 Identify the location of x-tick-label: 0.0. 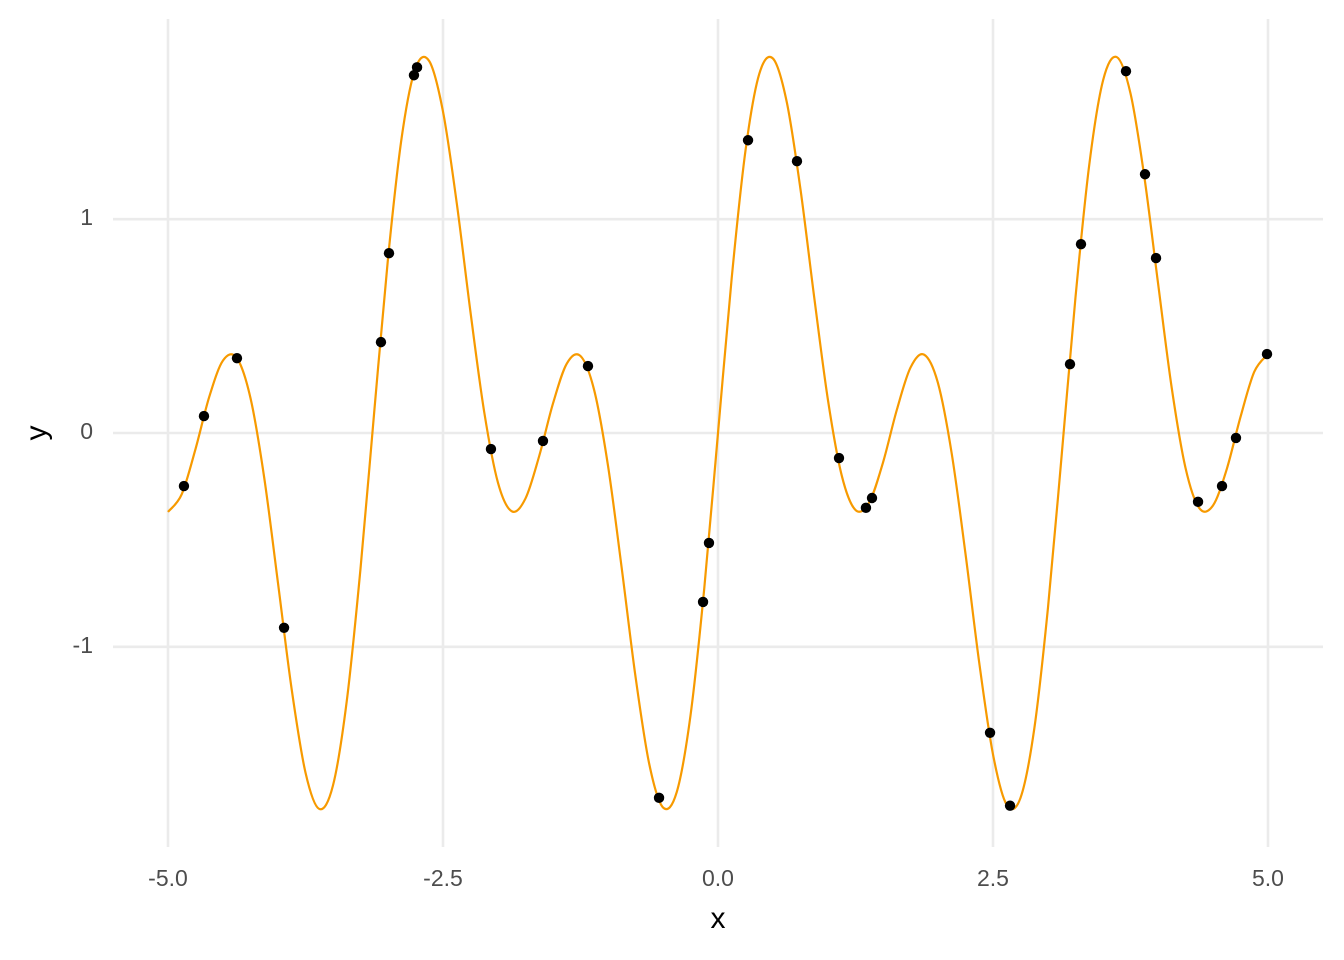
(718, 878).